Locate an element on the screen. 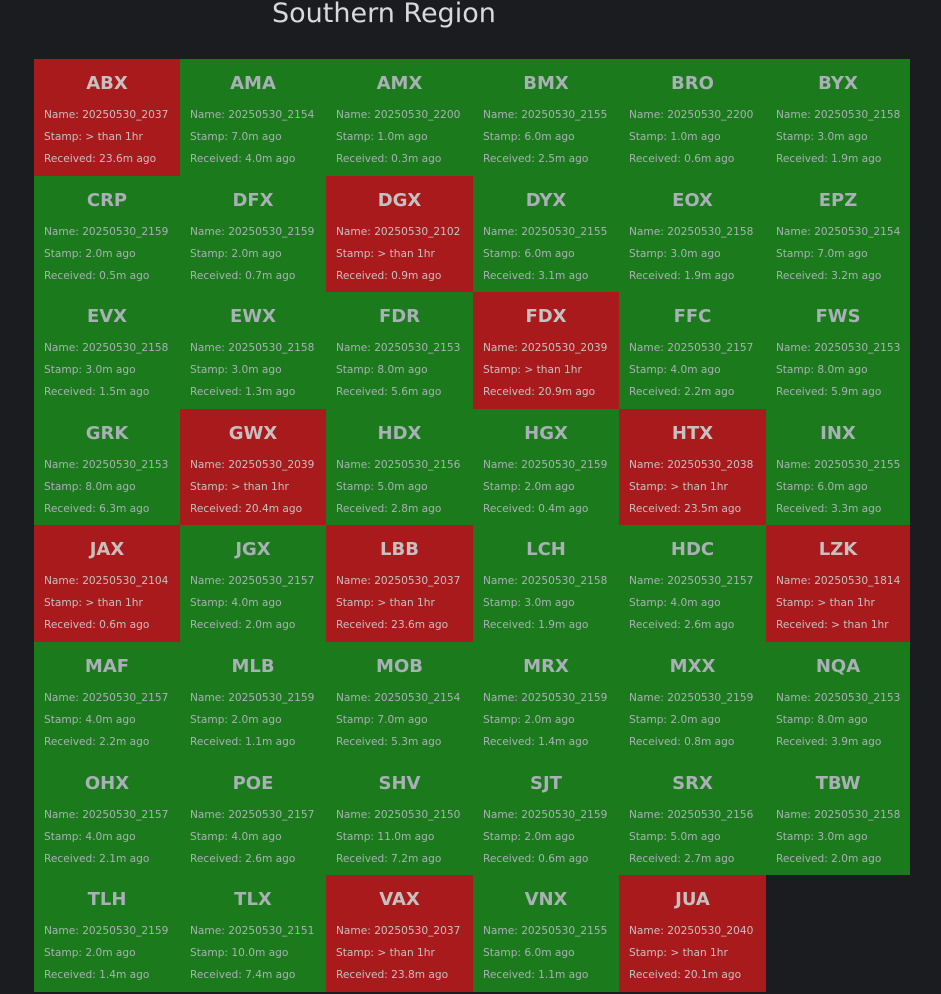  station-name-line: Name: 20250530_2150 is located at coordinates (398, 814).